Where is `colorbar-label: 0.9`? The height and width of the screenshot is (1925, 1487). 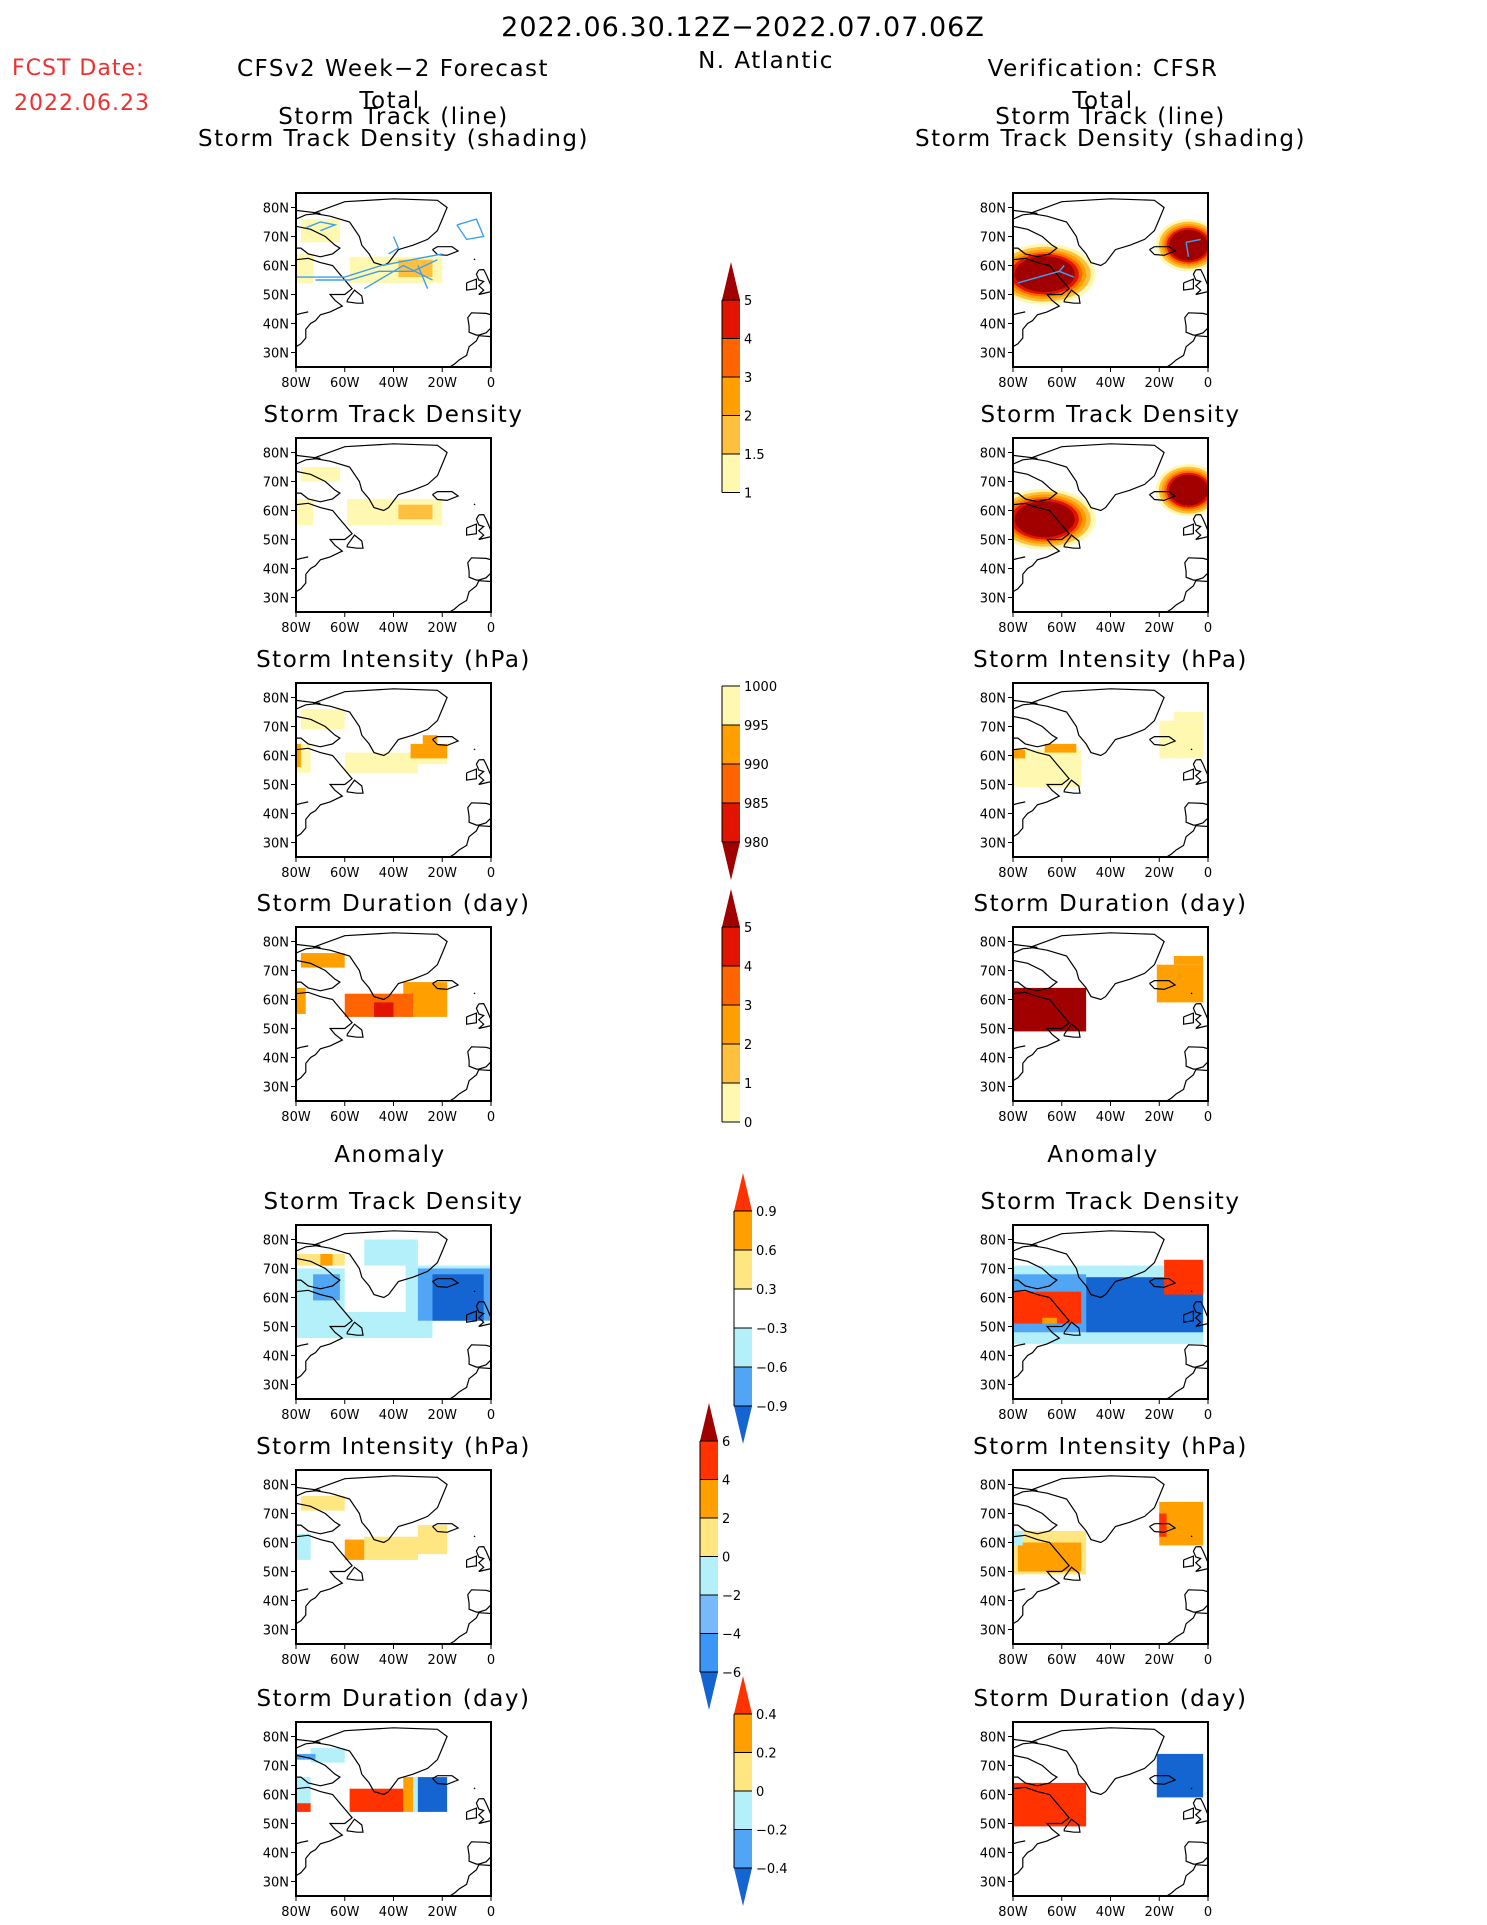
colorbar-label: 0.9 is located at coordinates (766, 1212).